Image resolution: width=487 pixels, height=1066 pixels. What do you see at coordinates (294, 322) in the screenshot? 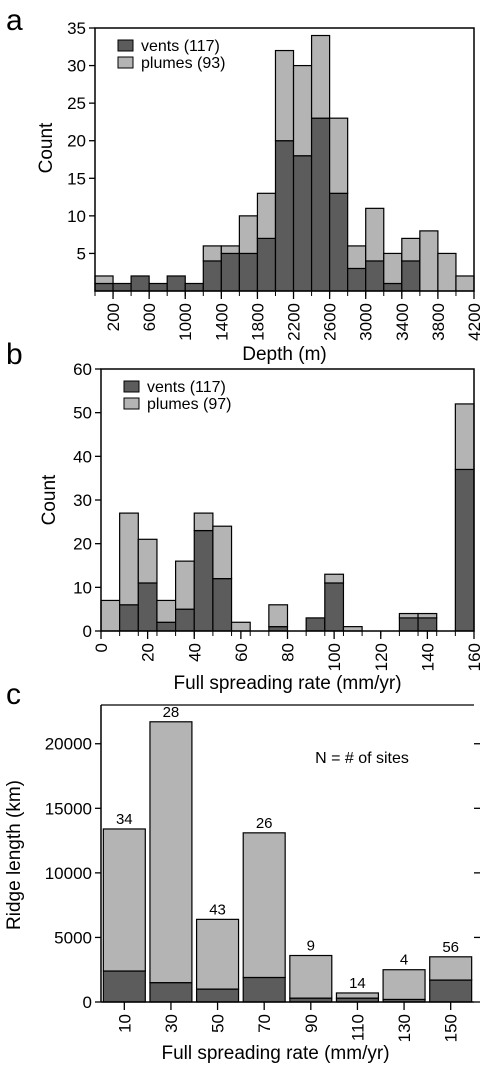
I see `x-tick-label: 2200` at bounding box center [294, 322].